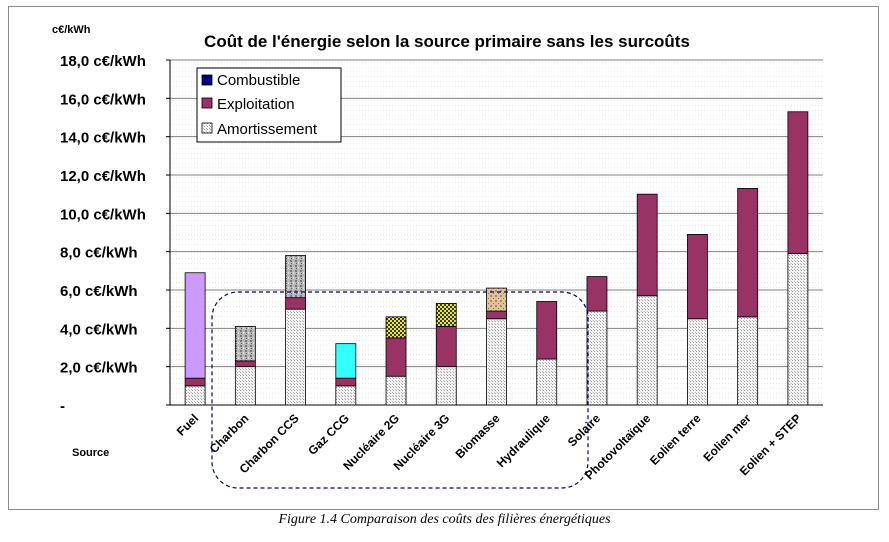 The width and height of the screenshot is (889, 542). I want to click on y-tick-label: 4,0 c€/kWh, so click(99, 329).